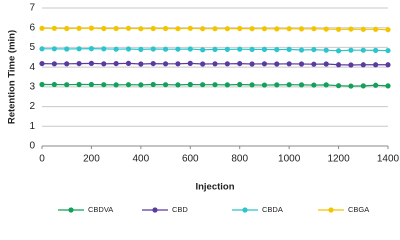  What do you see at coordinates (214, 187) in the screenshot?
I see `x-axis-title: Injection` at bounding box center [214, 187].